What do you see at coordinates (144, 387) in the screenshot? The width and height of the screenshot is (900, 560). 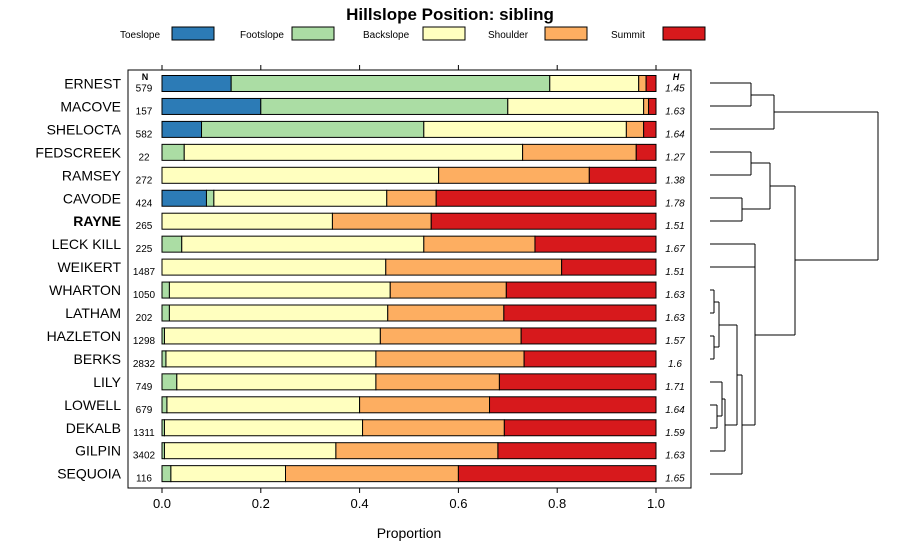 I see `n-value-lily: 749` at bounding box center [144, 387].